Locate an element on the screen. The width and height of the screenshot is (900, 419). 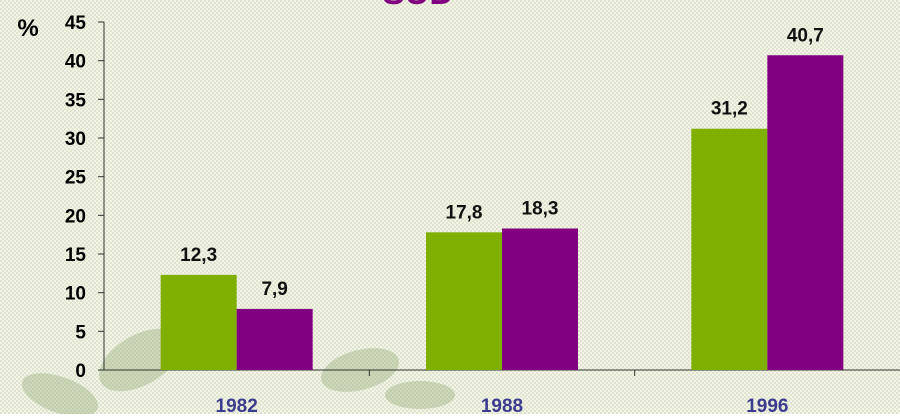
y-tick-label: 45 is located at coordinates (76, 23).